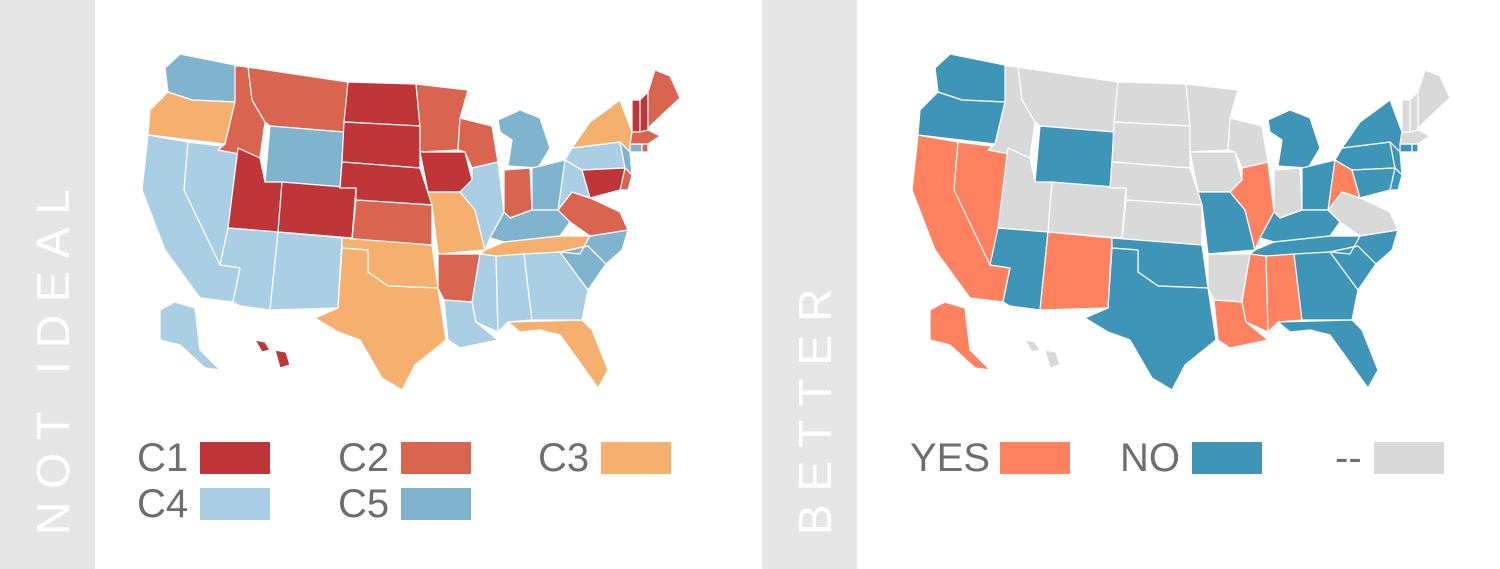 This screenshot has width=1500, height=569. Describe the element at coordinates (1408, 458) in the screenshot. I see `legend-swatch-na` at that location.